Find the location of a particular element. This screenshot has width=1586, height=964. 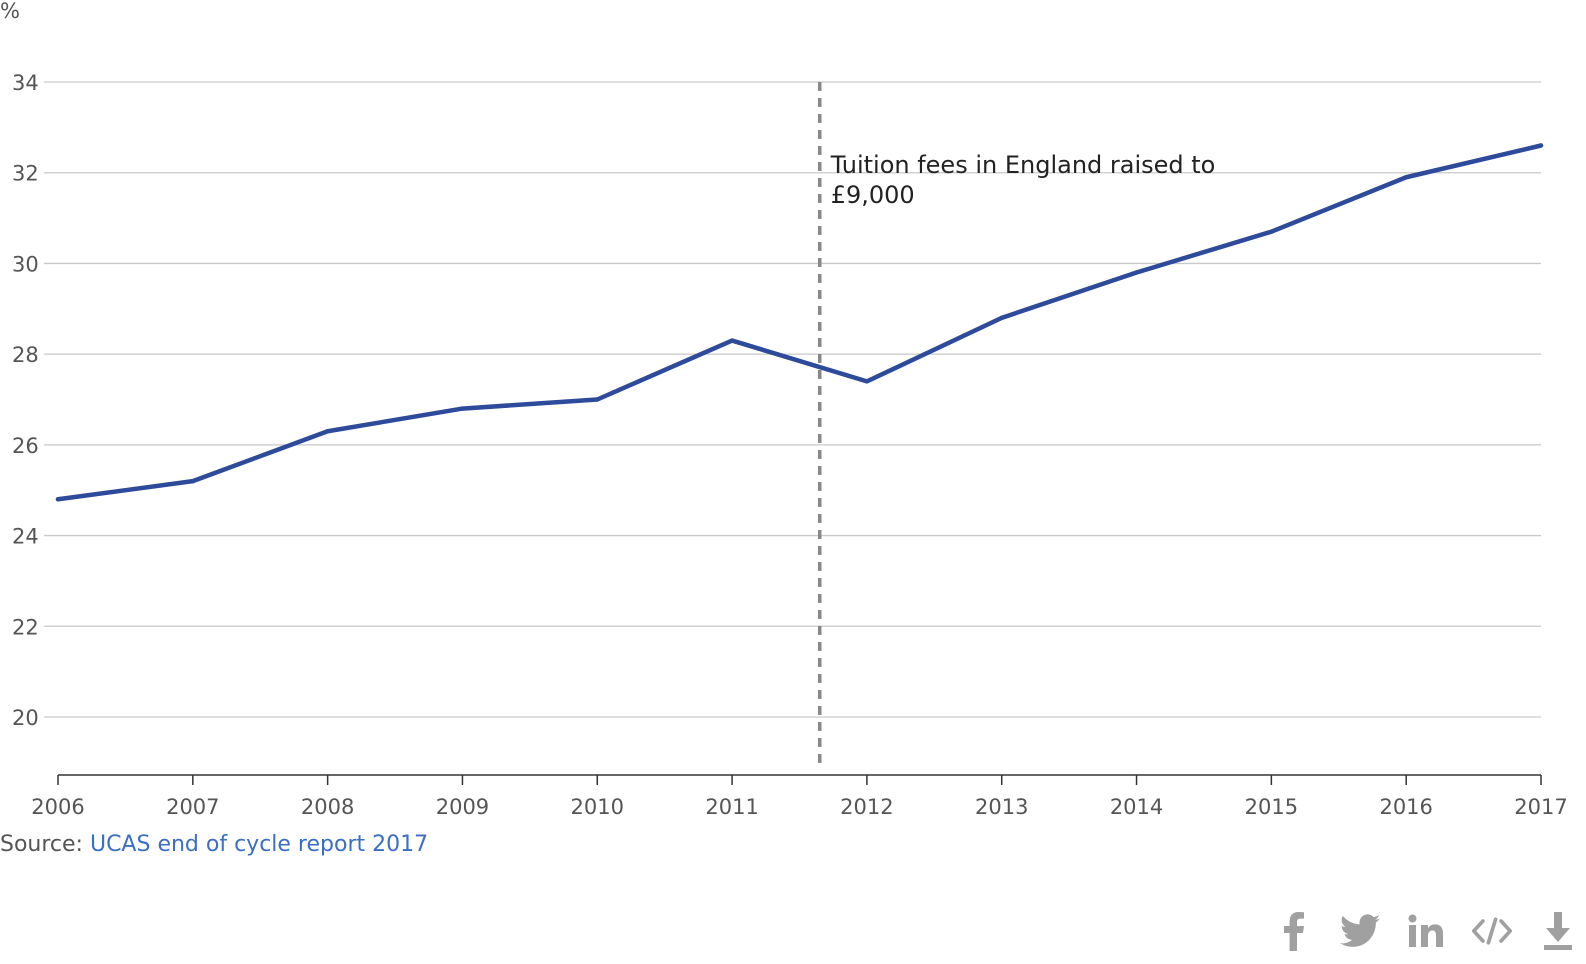

y-axis-unit-label: % is located at coordinates (10, 11).